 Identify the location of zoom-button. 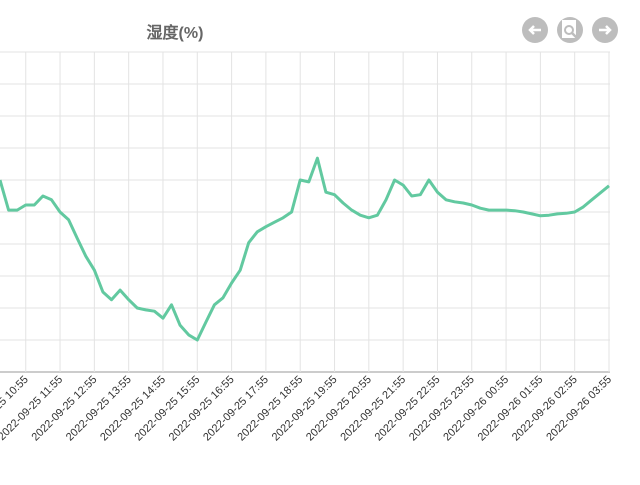
(570, 30).